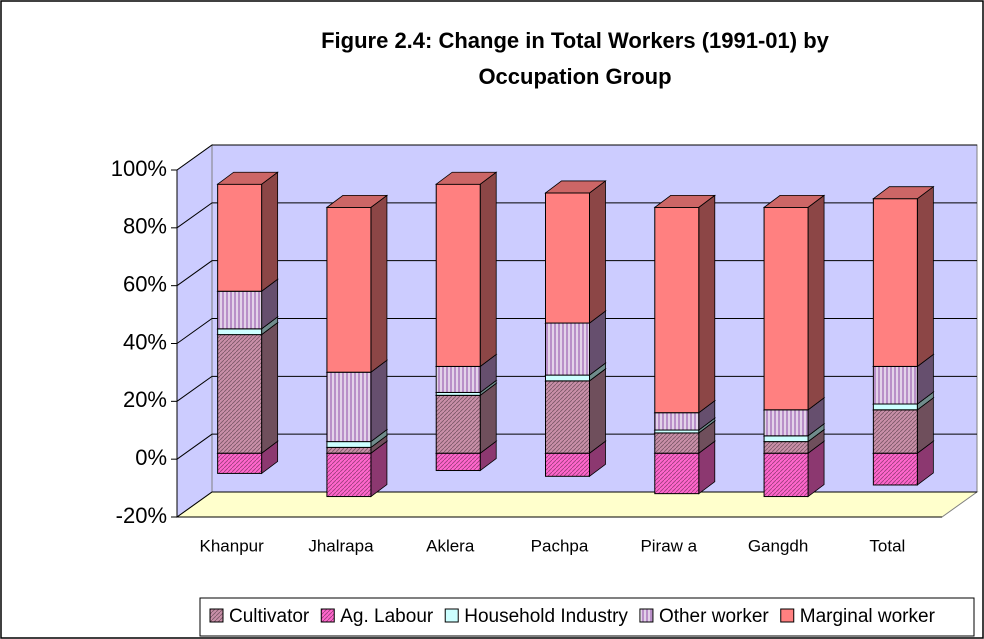  Describe the element at coordinates (145, 226) in the screenshot. I see `y-tick-label: 80%` at that location.